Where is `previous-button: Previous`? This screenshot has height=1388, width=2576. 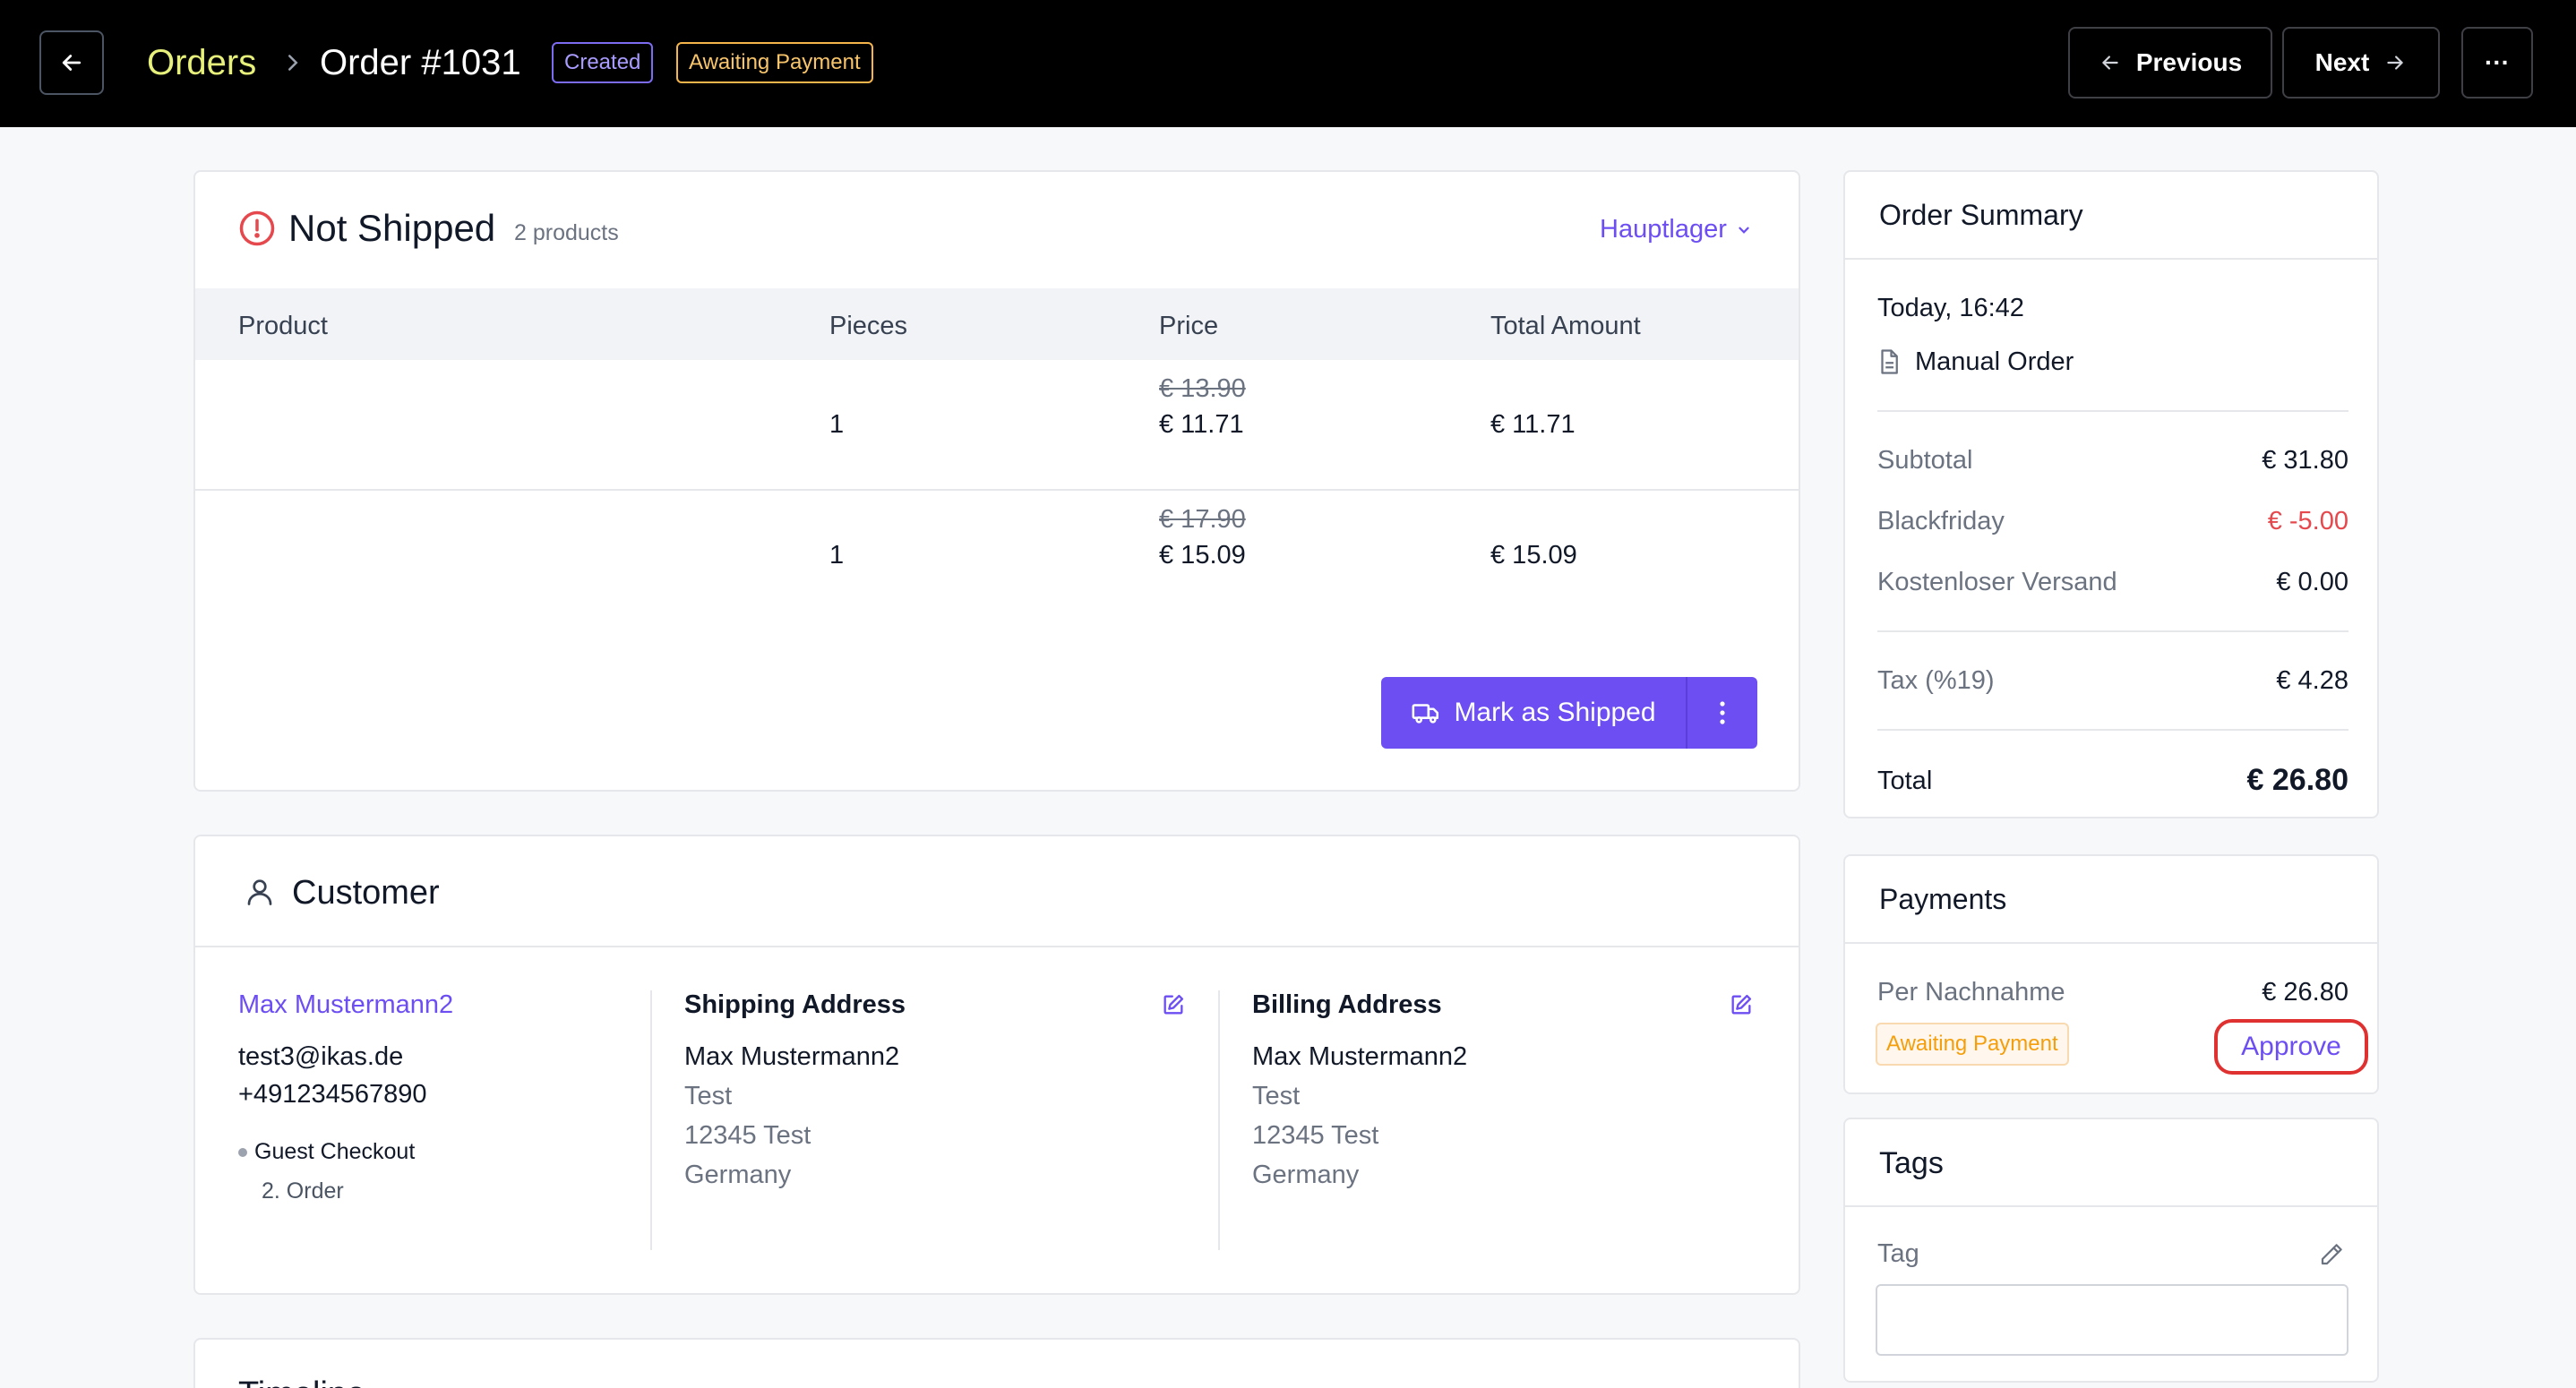 previous-button: Previous is located at coordinates (2170, 63).